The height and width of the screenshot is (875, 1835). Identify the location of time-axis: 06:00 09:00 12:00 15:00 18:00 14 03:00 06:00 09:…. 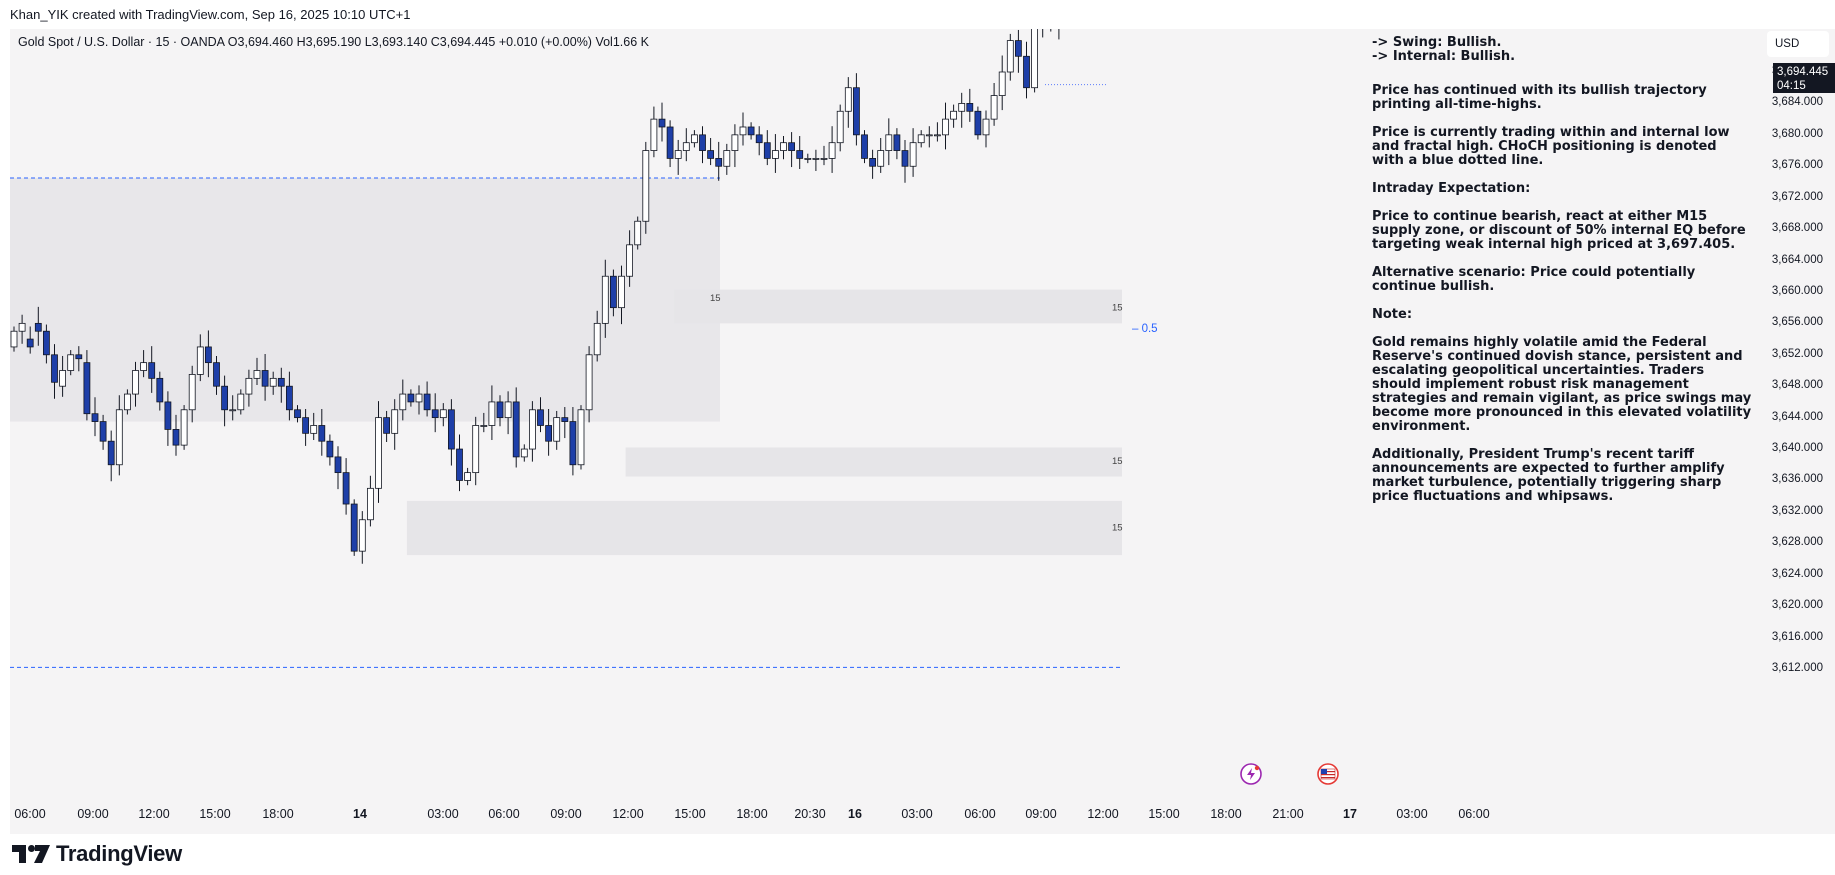
(882, 811).